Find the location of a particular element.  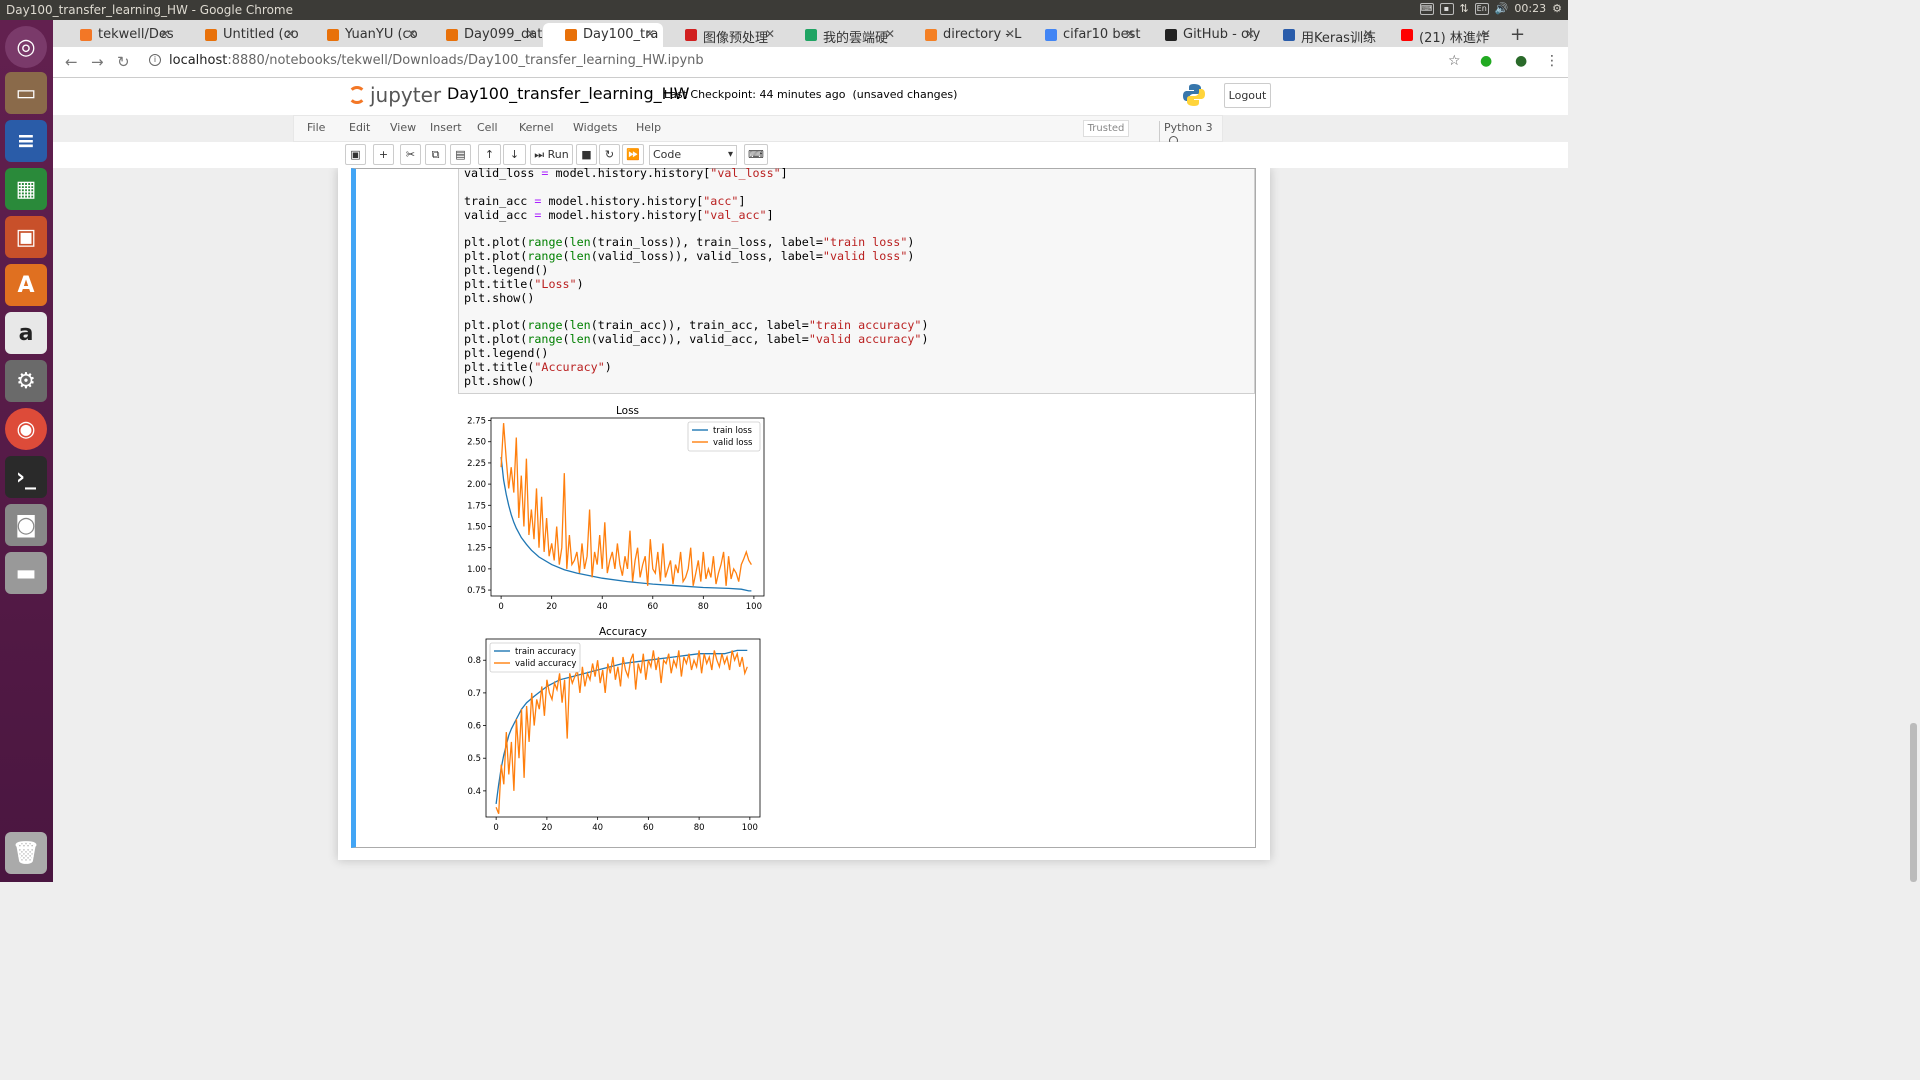

chrome-icon: ◉ is located at coordinates (26, 429).